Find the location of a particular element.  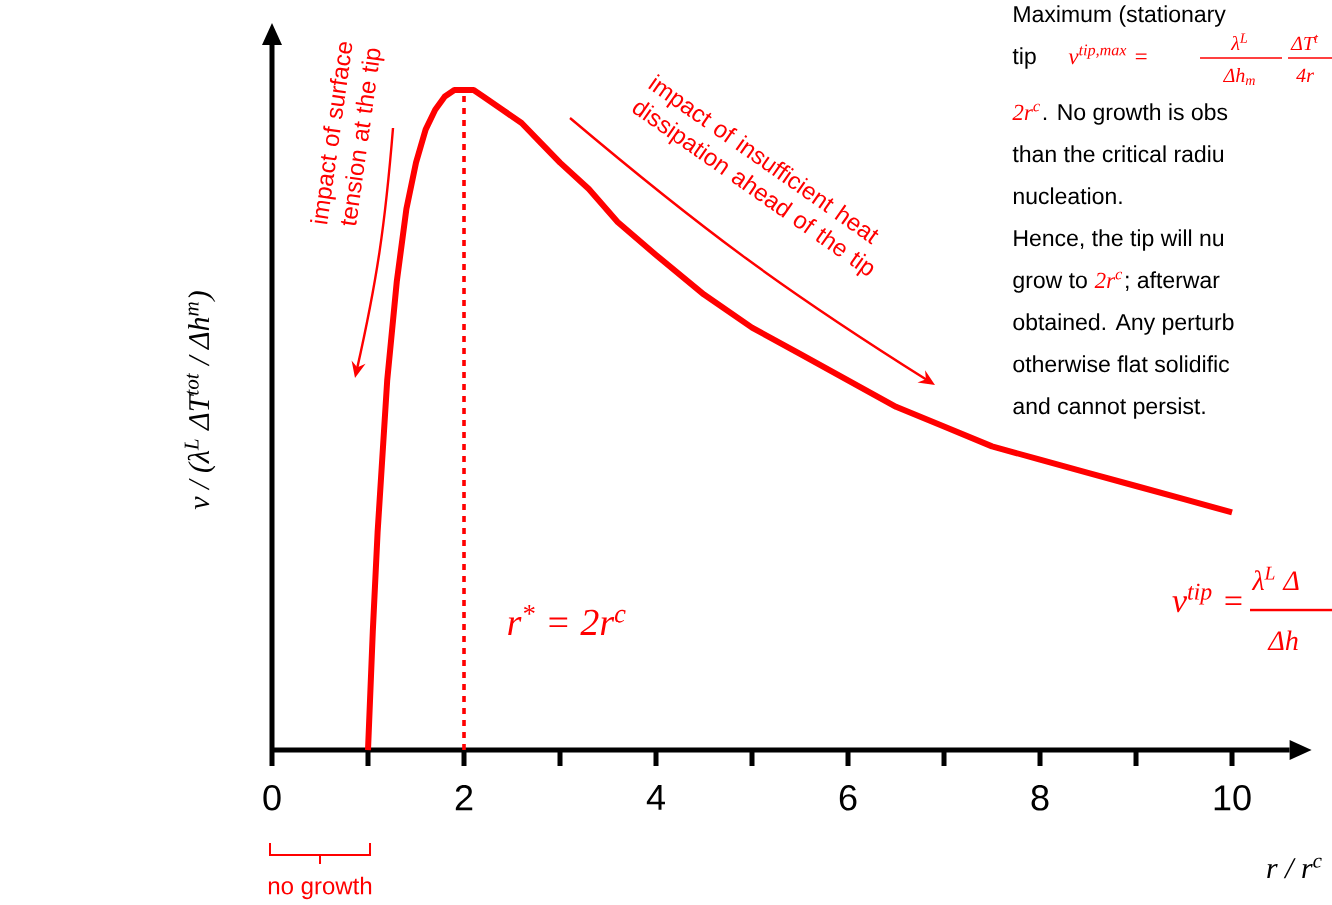

y-axis-title: v / (λ$^{L}$ ΔT$^{tot}$ / Δh$^{m}$) is located at coordinates (200, 400).